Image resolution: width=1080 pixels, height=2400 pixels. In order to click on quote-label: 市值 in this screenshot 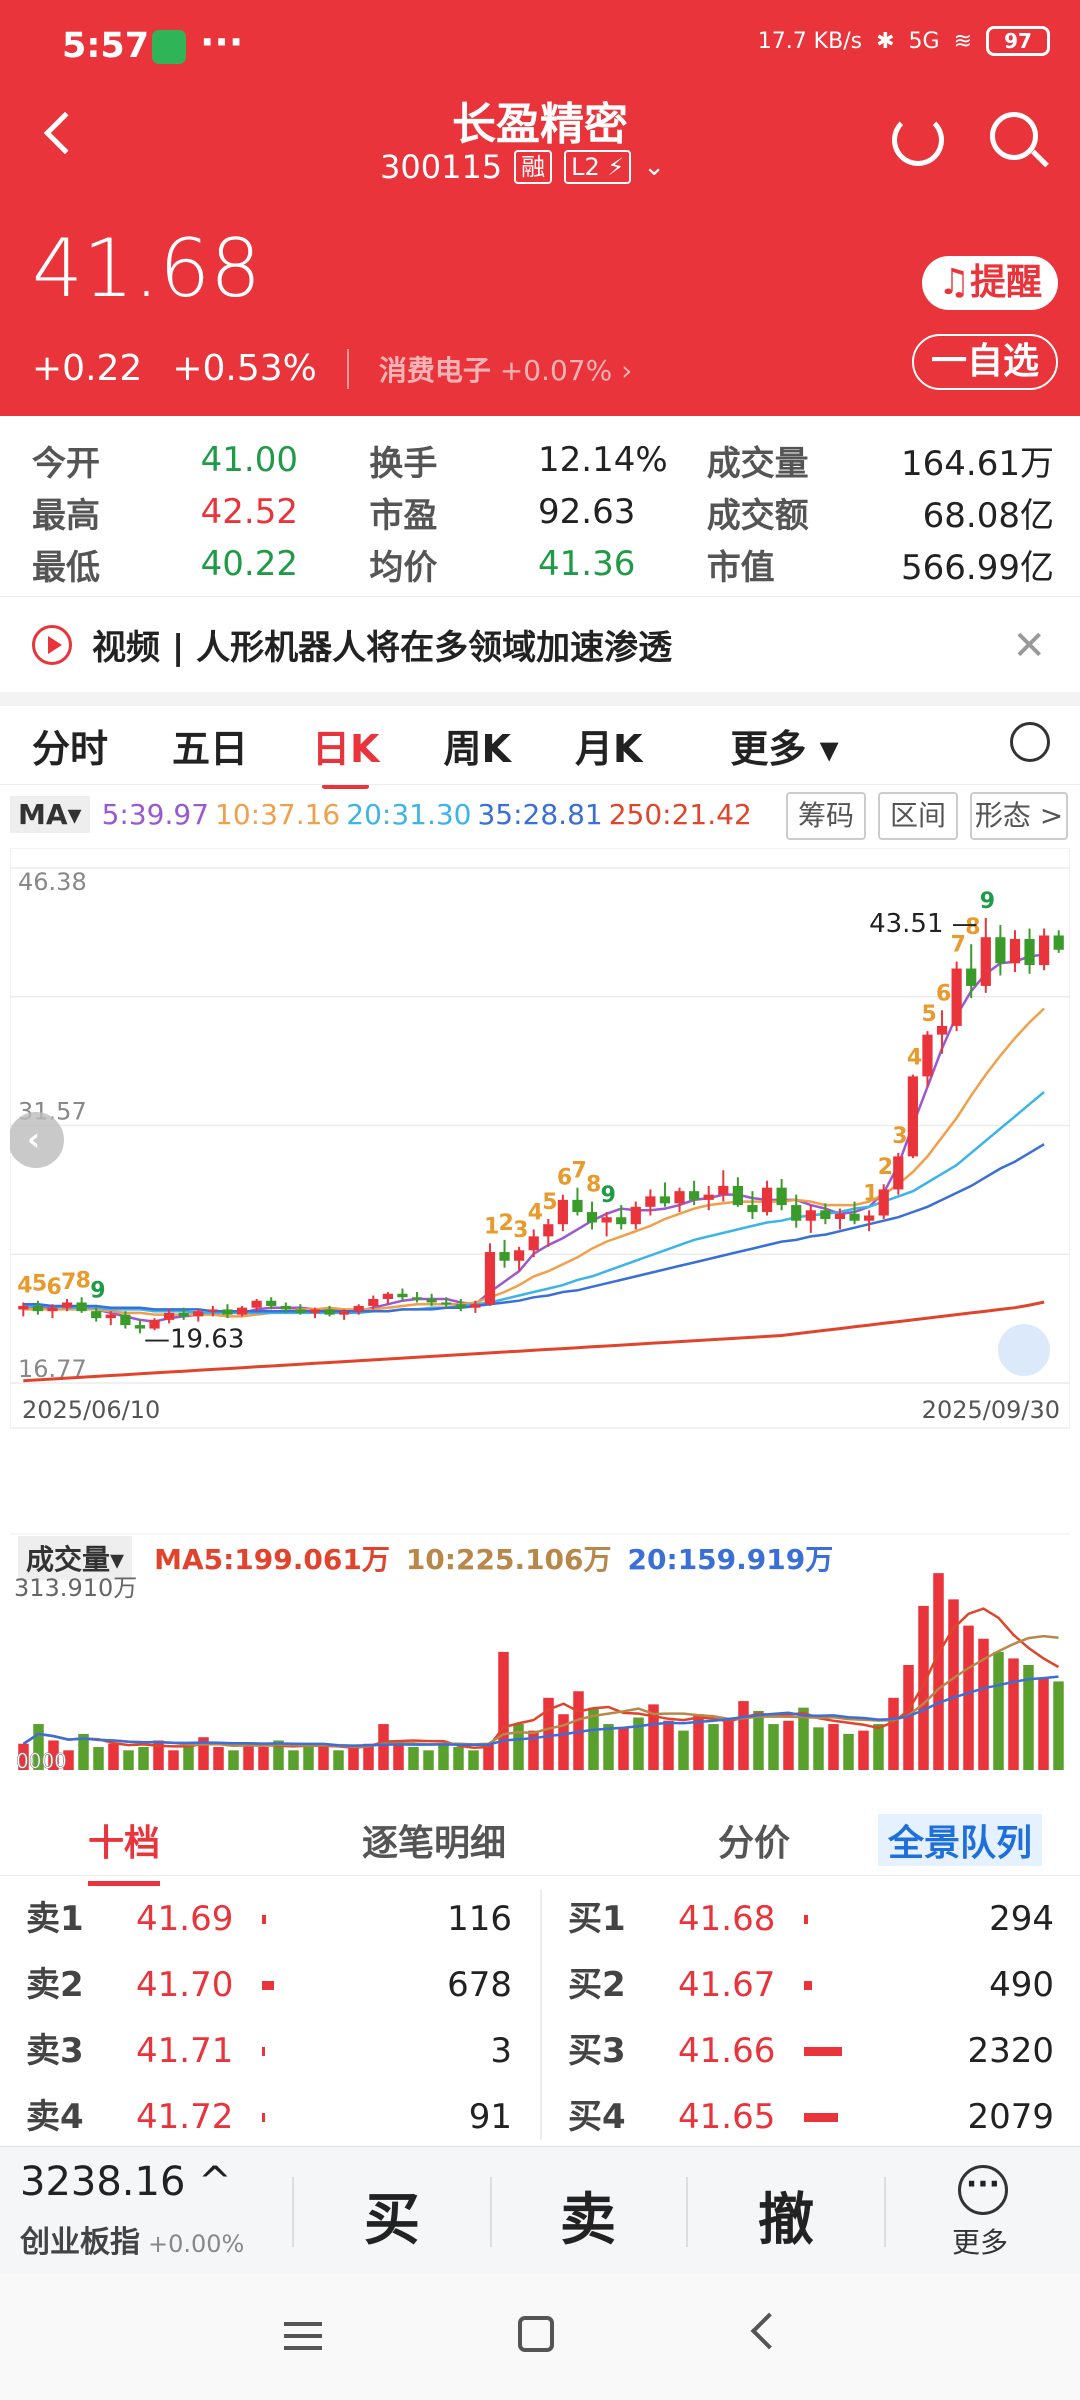, I will do `click(740, 567)`.